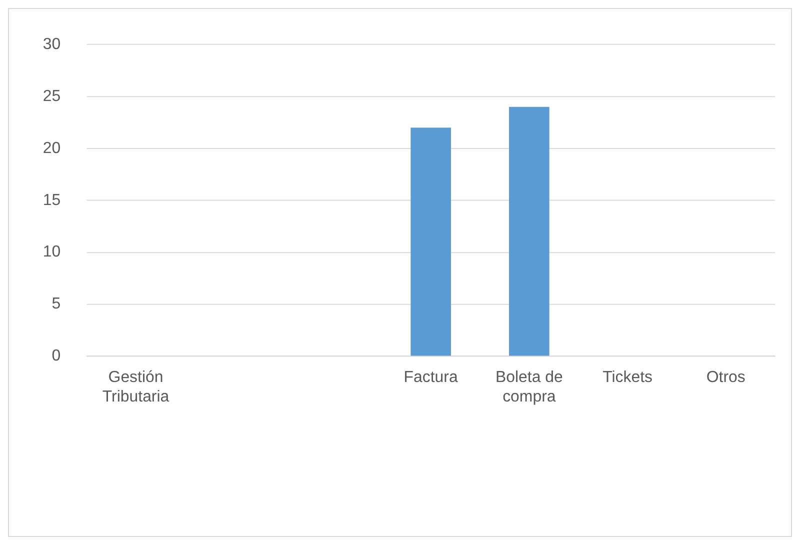 This screenshot has height=547, width=802. I want to click on x-tick-label: Tickets, so click(627, 377).